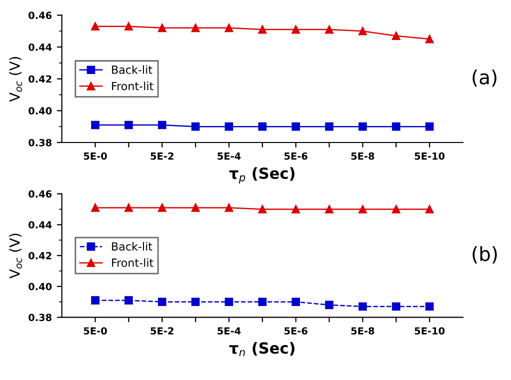 The image size is (511, 380). Describe the element at coordinates (261, 349) in the screenshot. I see `x-axis-title: τ$_{n}$ (Sec)` at that location.